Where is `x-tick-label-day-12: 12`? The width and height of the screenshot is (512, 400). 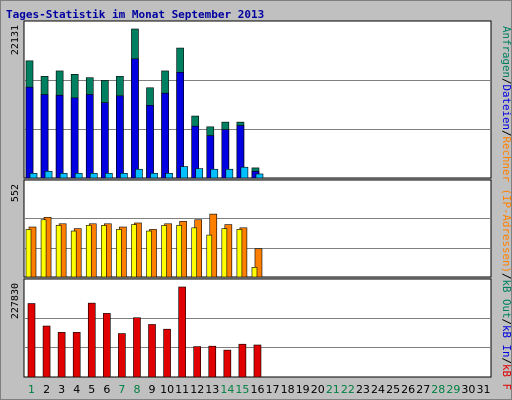
x-tick-label-day-12: 12 is located at coordinates (197, 389).